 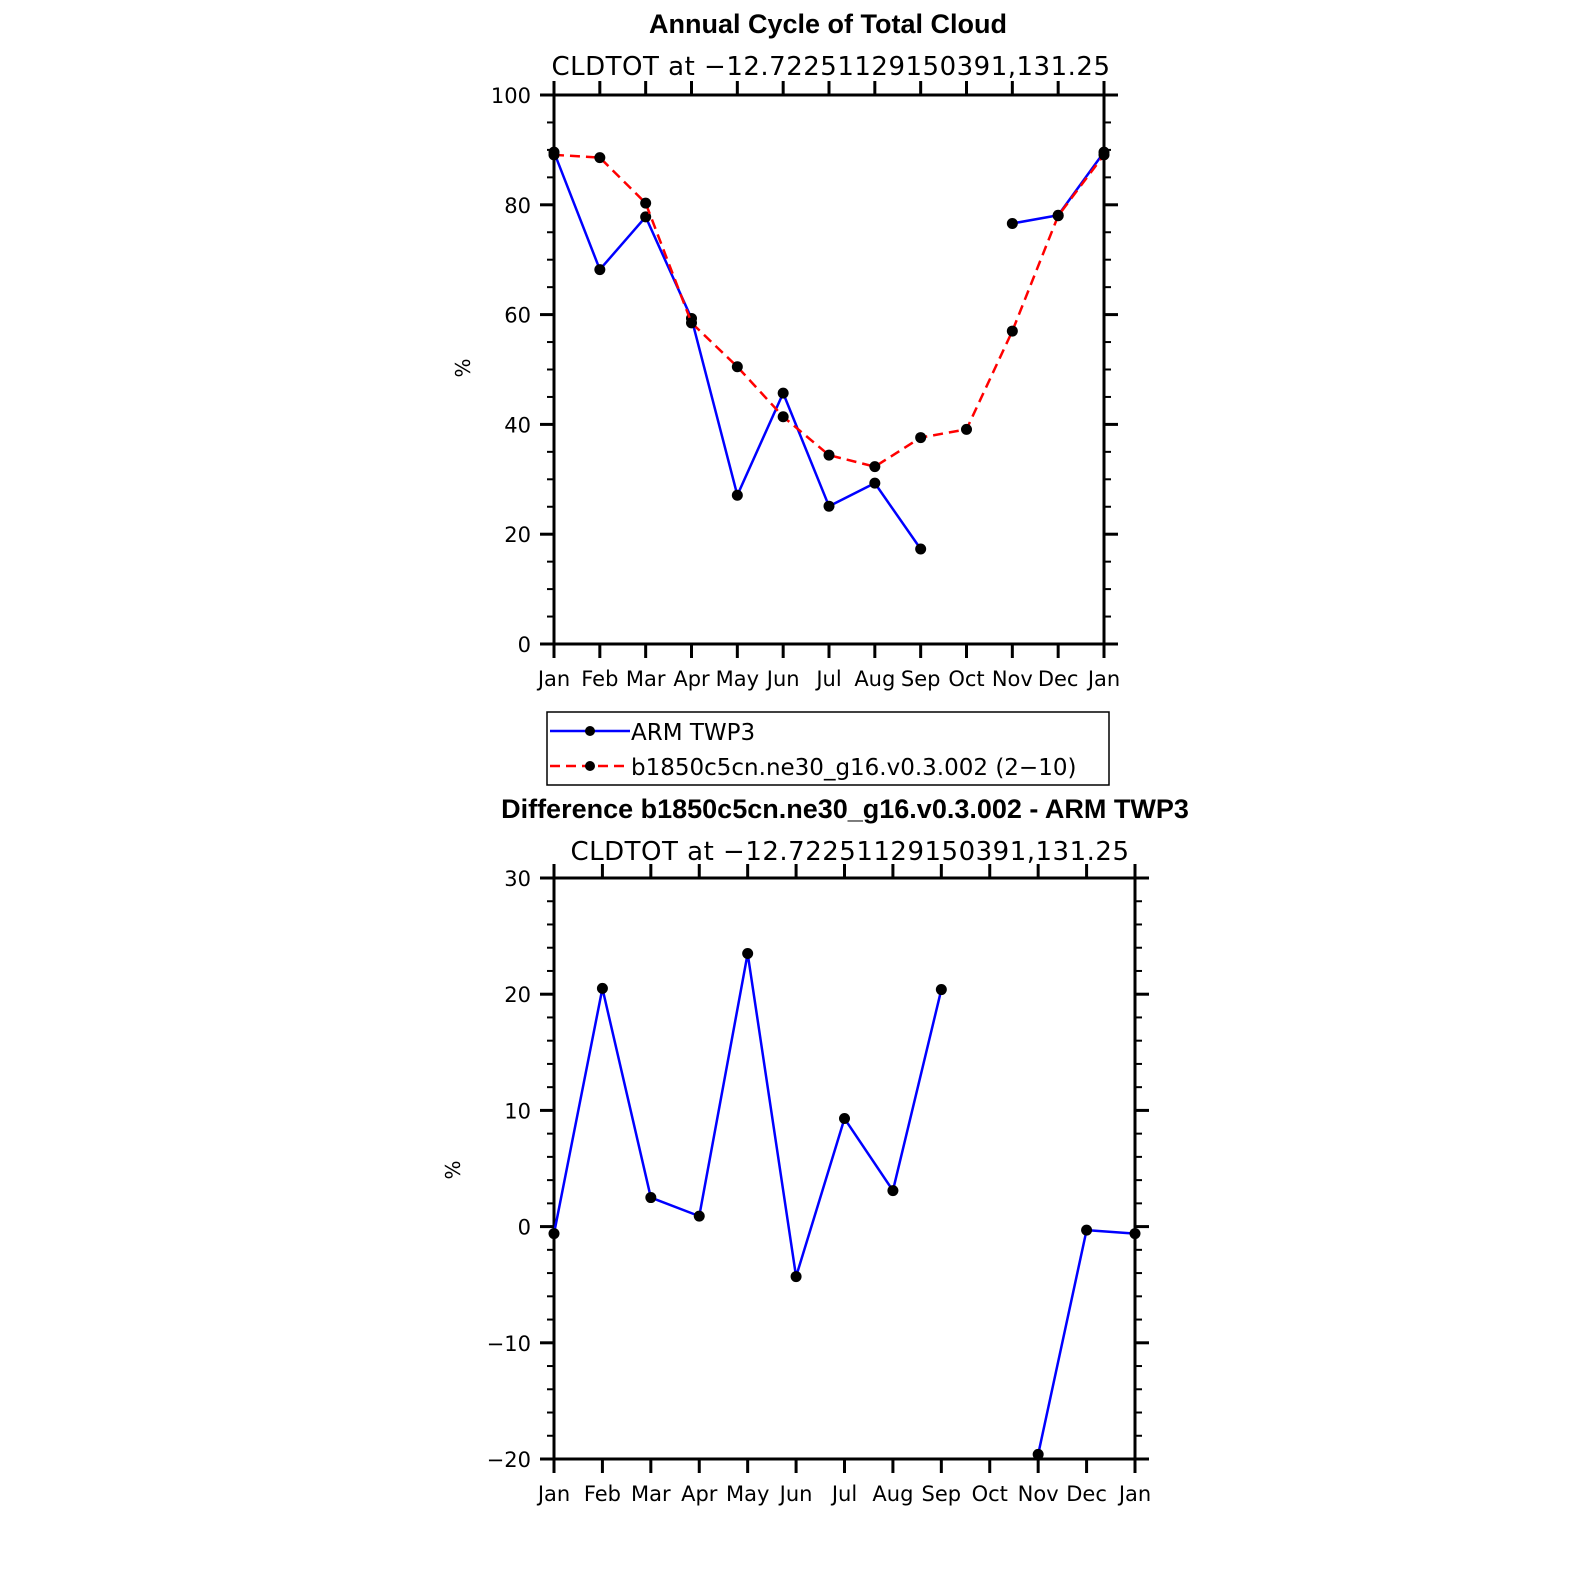 I want to click on top-frame, so click(x=829, y=369).